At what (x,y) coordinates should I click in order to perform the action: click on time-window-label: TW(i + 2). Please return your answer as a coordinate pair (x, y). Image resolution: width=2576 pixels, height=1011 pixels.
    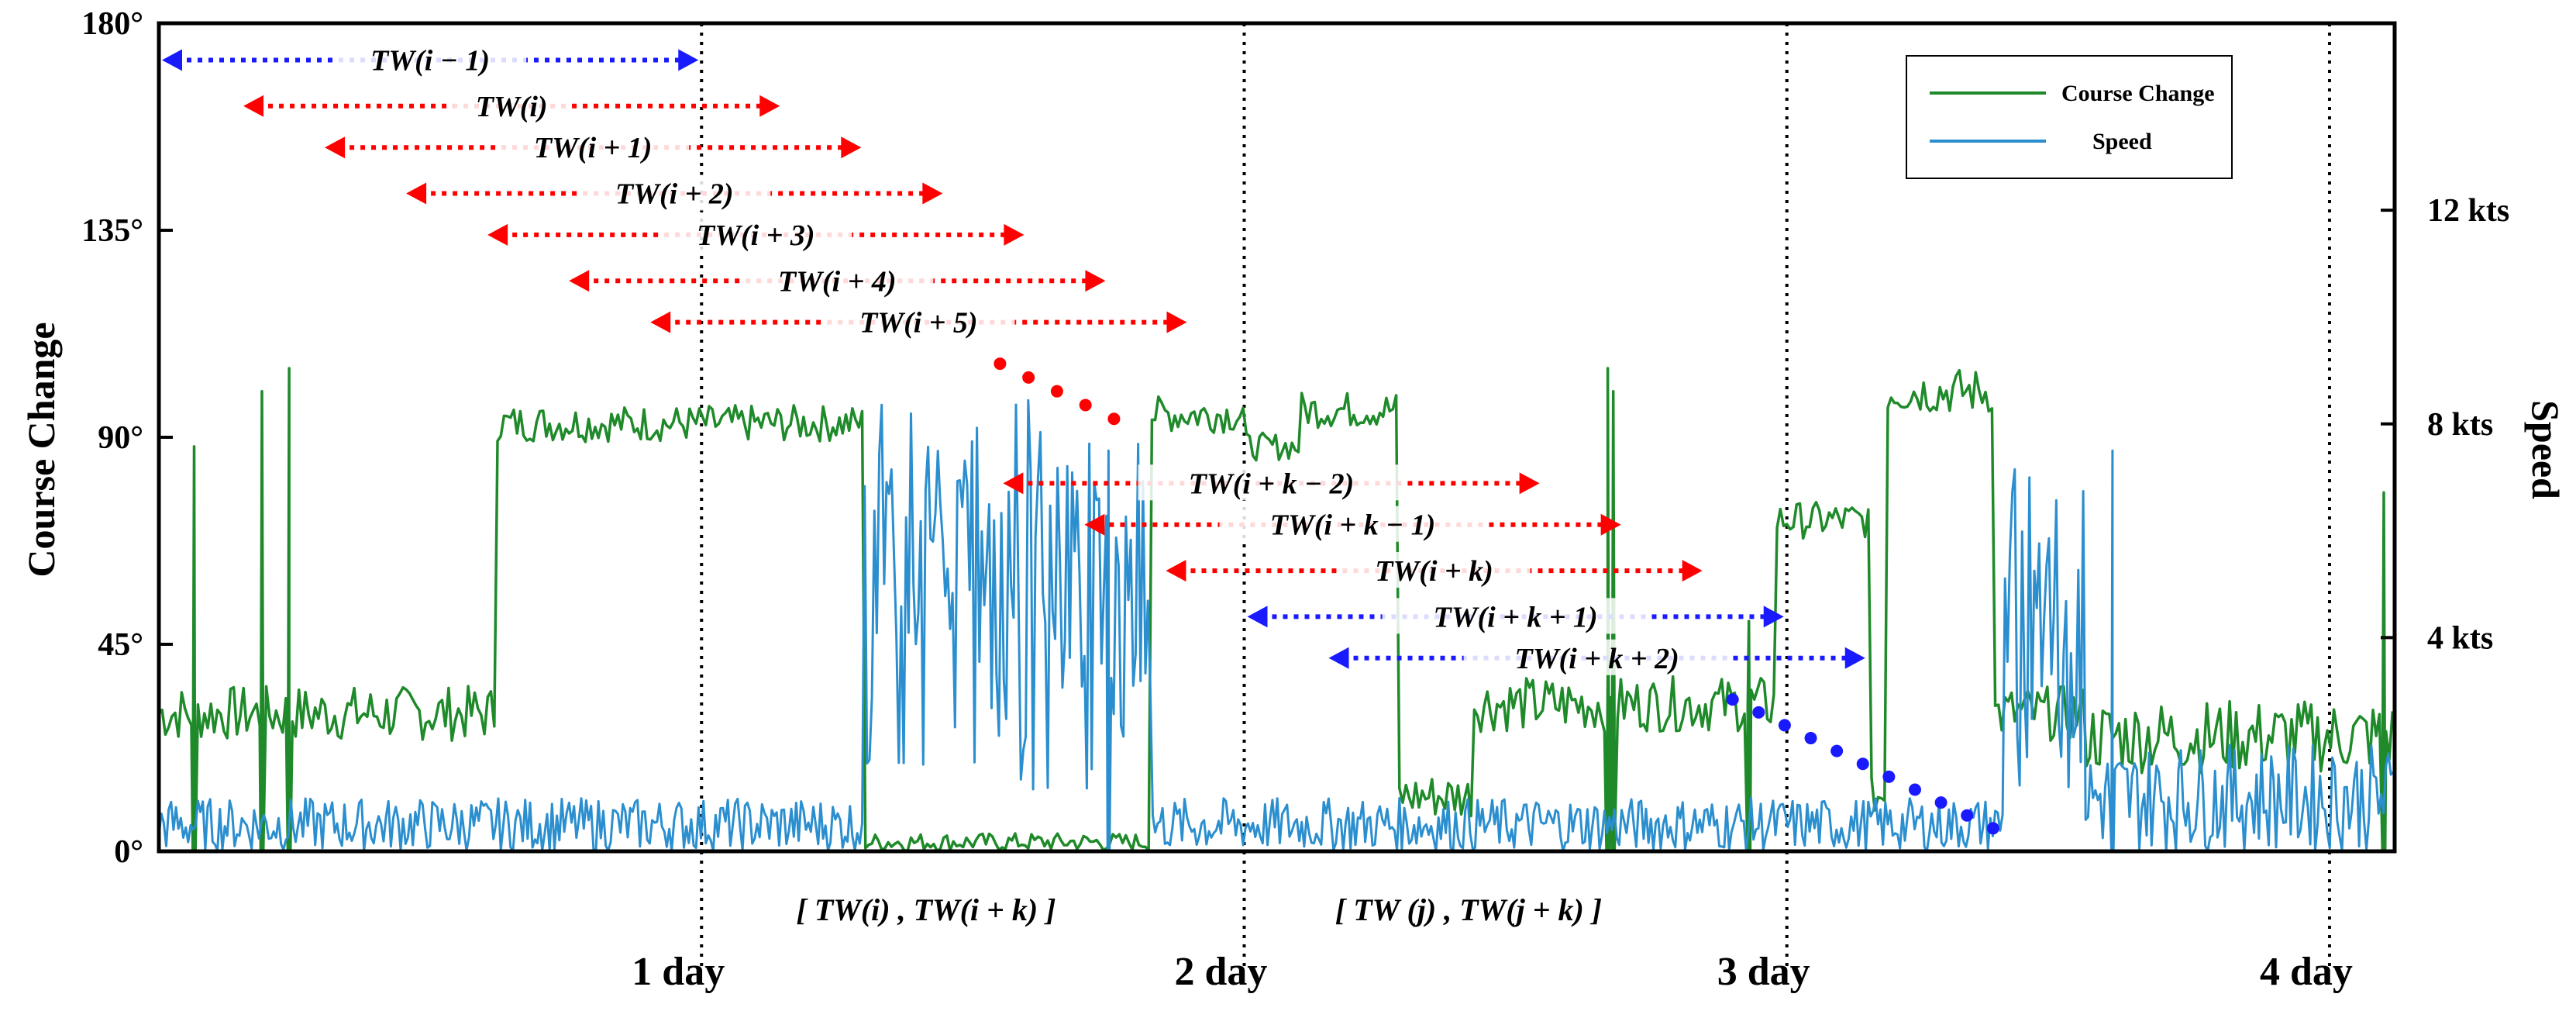
    Looking at the image, I should click on (674, 194).